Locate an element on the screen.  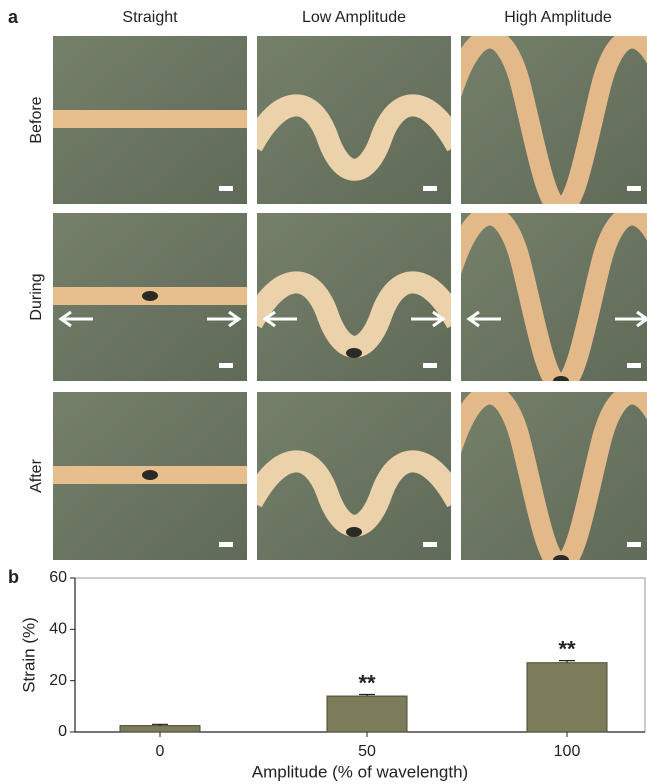
copper-trace is located at coordinates (150, 119).